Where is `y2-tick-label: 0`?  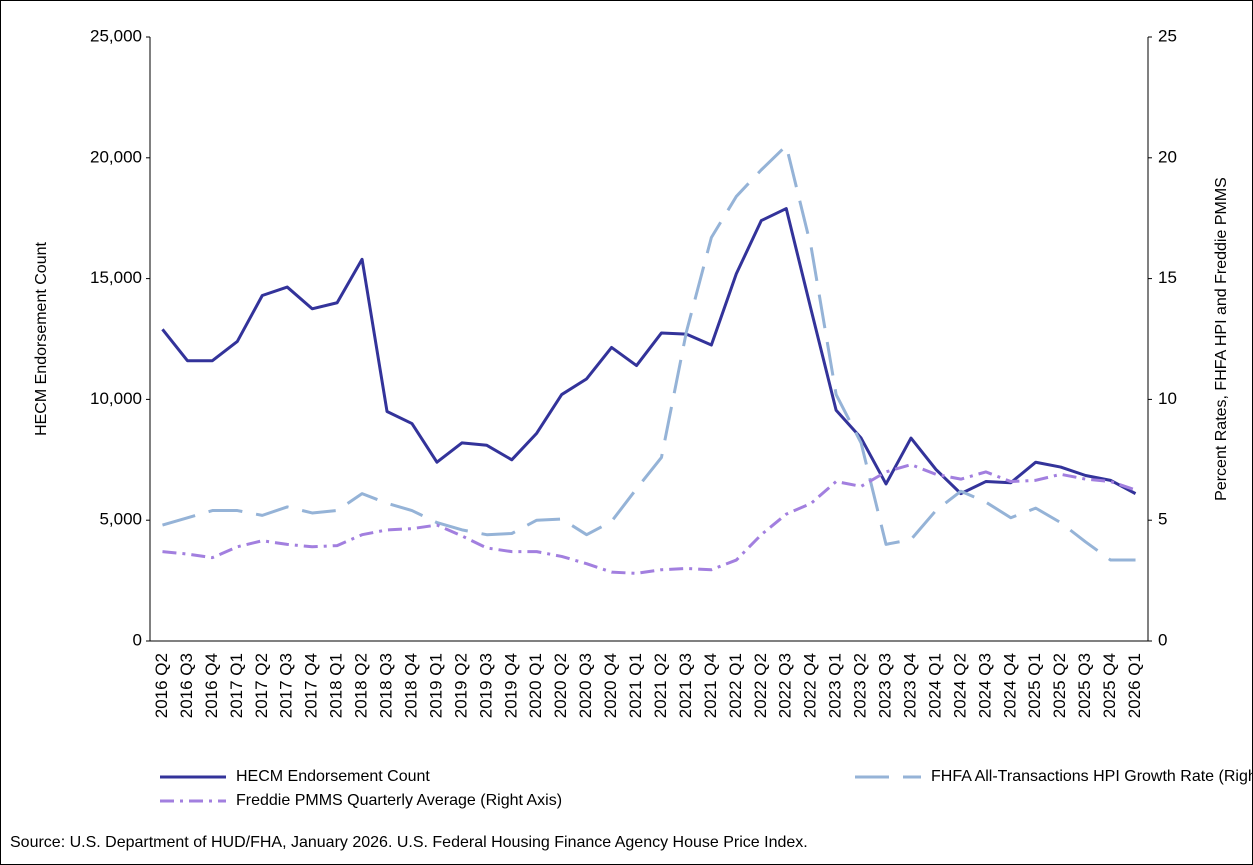
y2-tick-label: 0 is located at coordinates (1162, 639).